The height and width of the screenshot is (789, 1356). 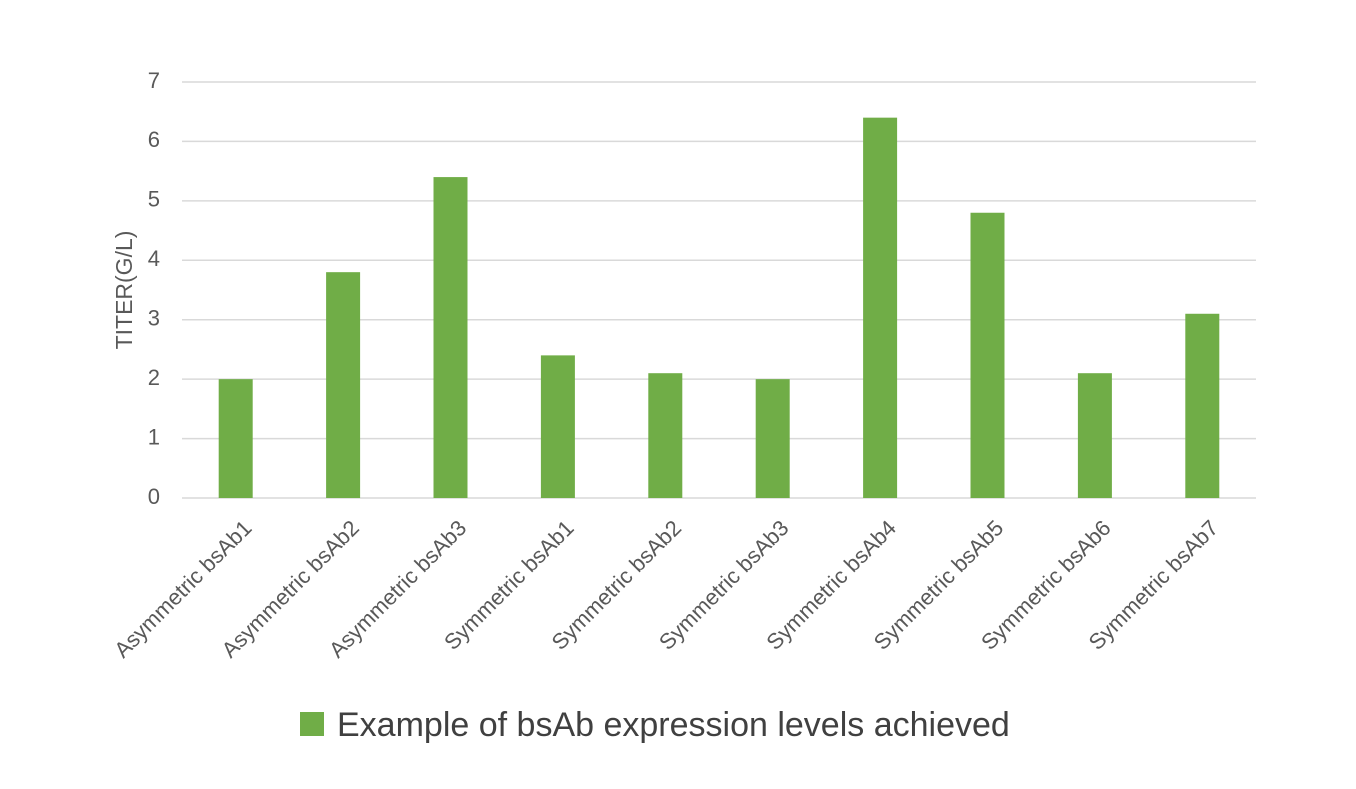 What do you see at coordinates (154, 436) in the screenshot?
I see `y-tick-label: 1` at bounding box center [154, 436].